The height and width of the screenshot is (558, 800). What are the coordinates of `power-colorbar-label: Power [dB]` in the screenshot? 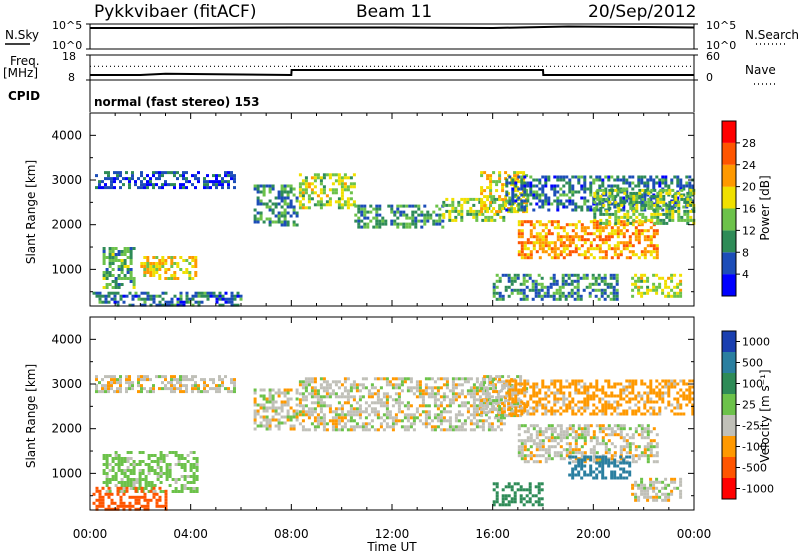 It's located at (765, 207).